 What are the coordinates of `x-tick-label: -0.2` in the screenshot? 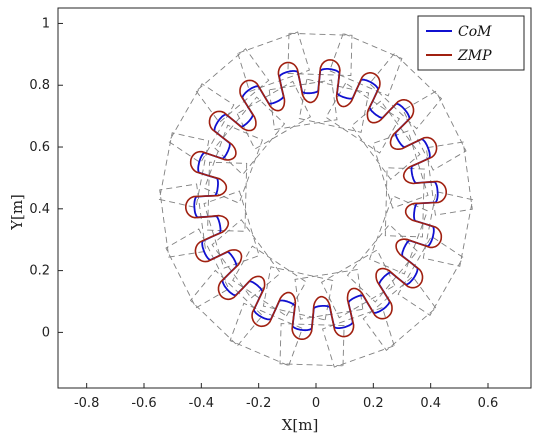 It's located at (258, 403).